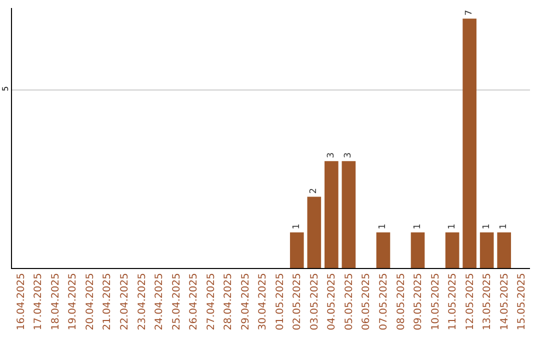 This screenshot has height=340, width=540. Describe the element at coordinates (418, 301) in the screenshot. I see `x-tick-label: 09.05.2025` at that location.